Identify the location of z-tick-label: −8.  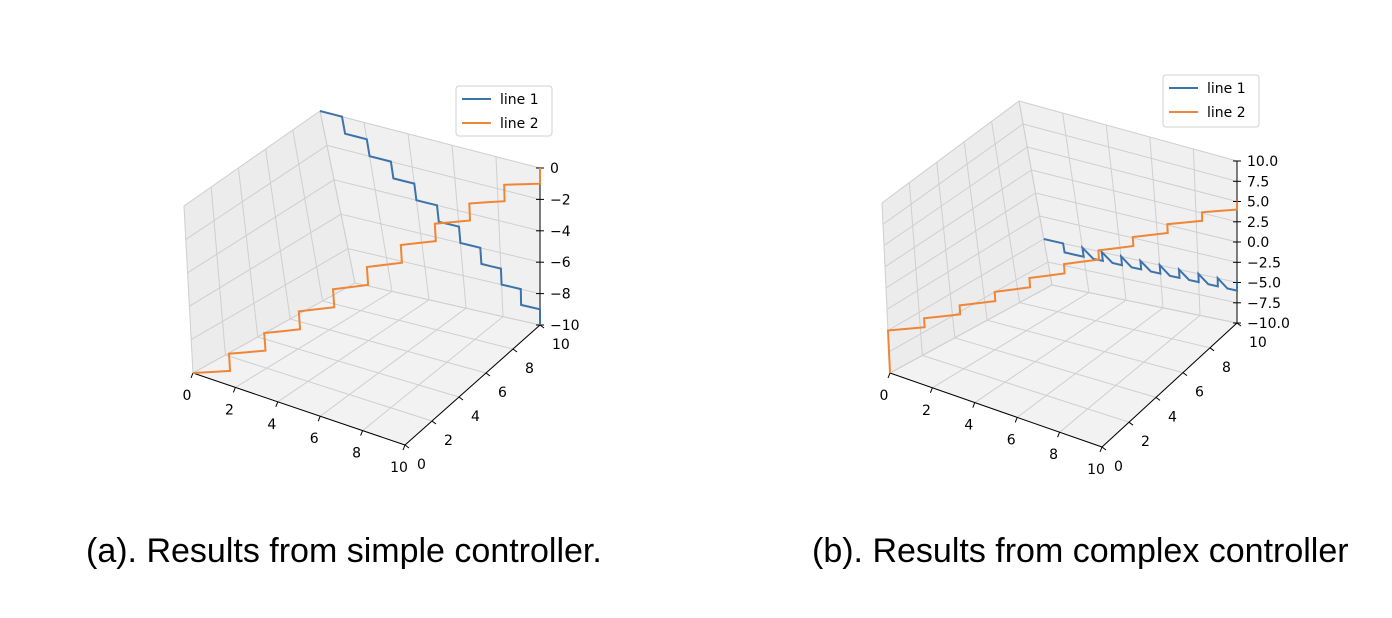
(560, 295).